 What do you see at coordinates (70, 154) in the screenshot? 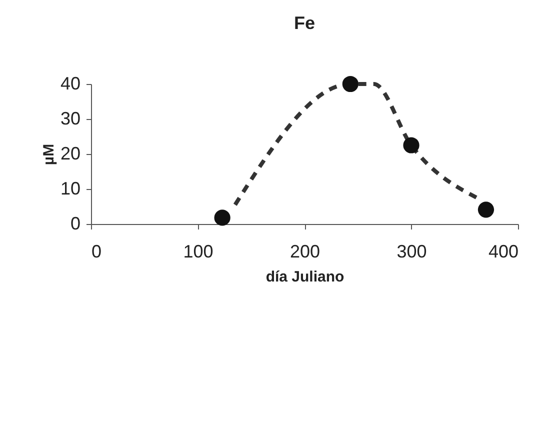
I see `y-tick-label: 20` at bounding box center [70, 154].